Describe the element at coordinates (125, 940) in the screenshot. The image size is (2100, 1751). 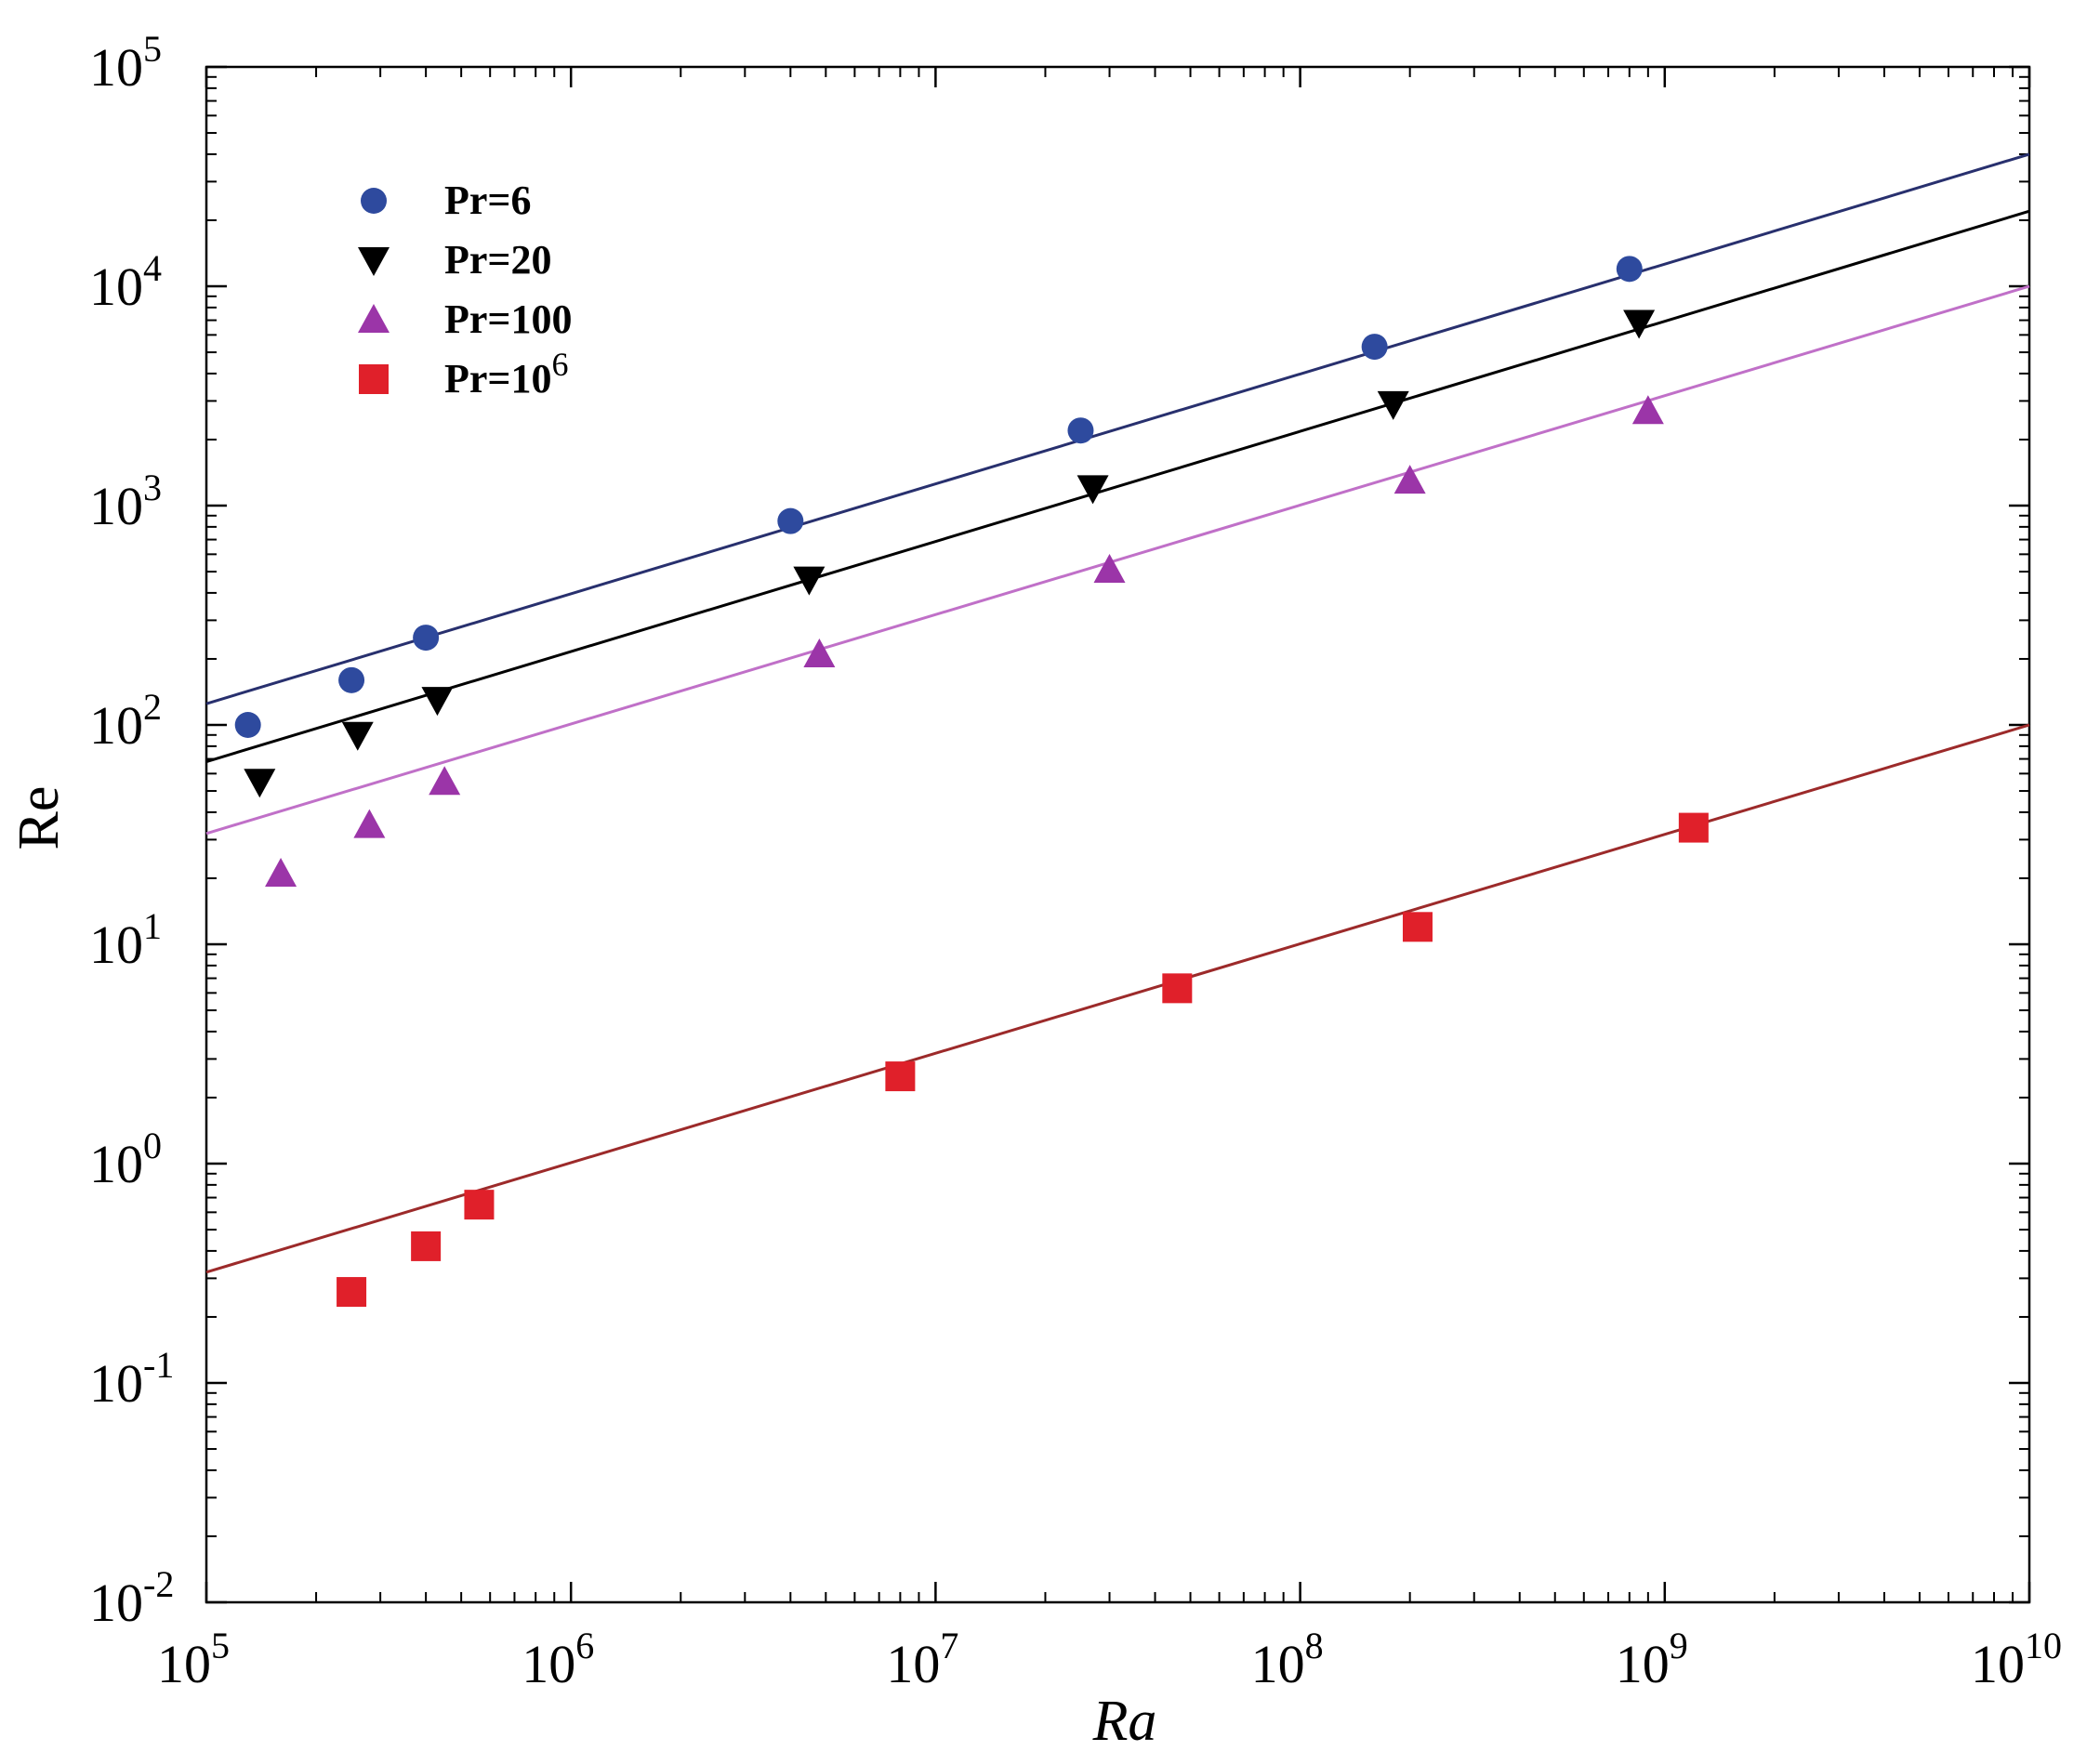
I see `y-tick-label: 10¹` at that location.